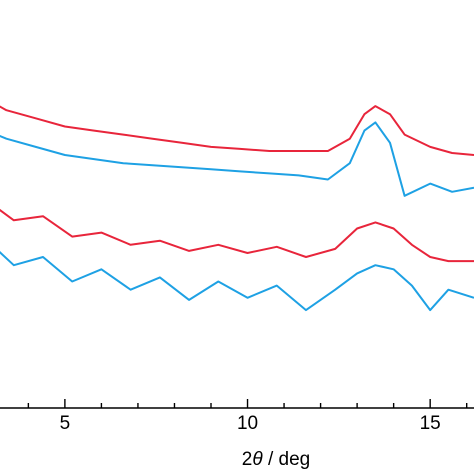 The image size is (474, 474). Describe the element at coordinates (276, 459) in the screenshot. I see `x-axis-label: 2θ / deg` at that location.